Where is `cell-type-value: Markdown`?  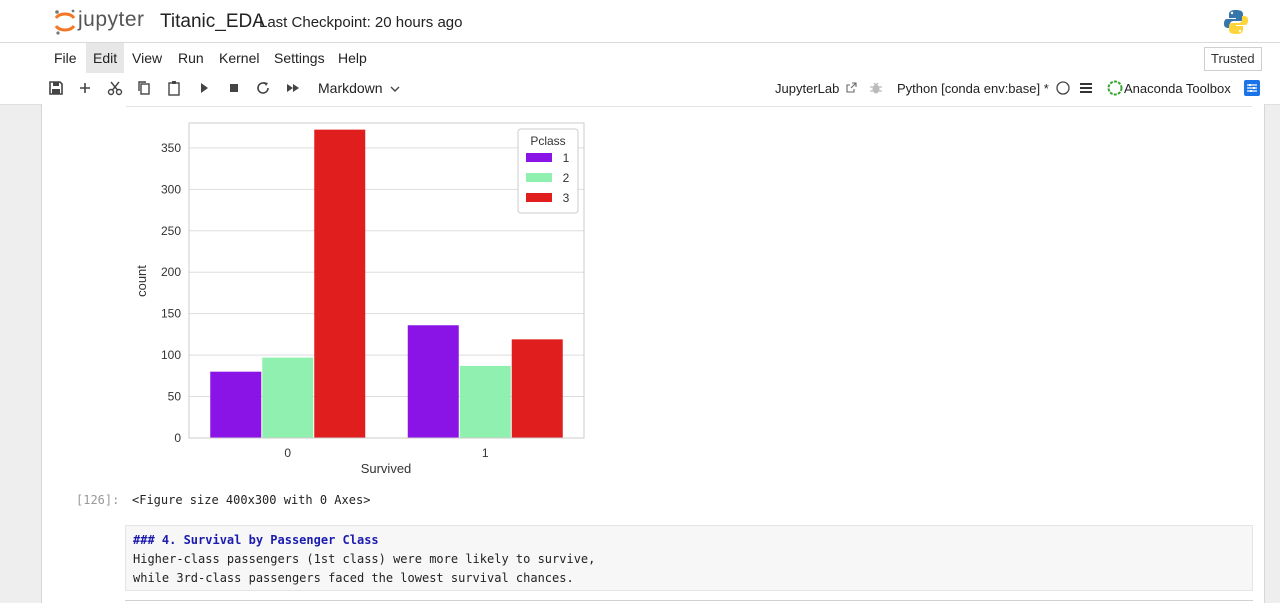 cell-type-value: Markdown is located at coordinates (350, 88).